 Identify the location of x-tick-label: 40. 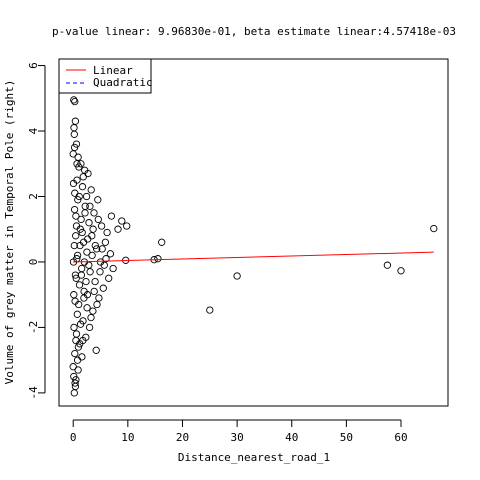
(291, 437).